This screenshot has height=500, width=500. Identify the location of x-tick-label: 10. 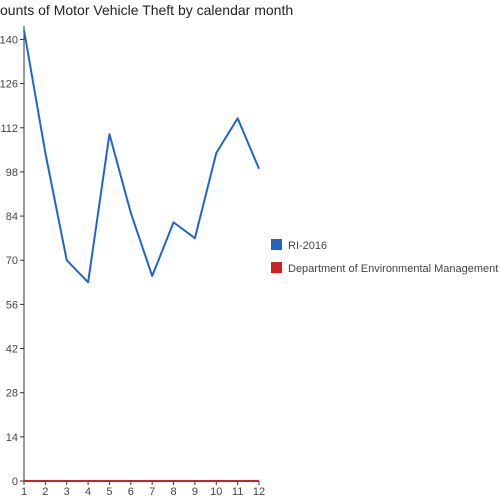
(216, 492).